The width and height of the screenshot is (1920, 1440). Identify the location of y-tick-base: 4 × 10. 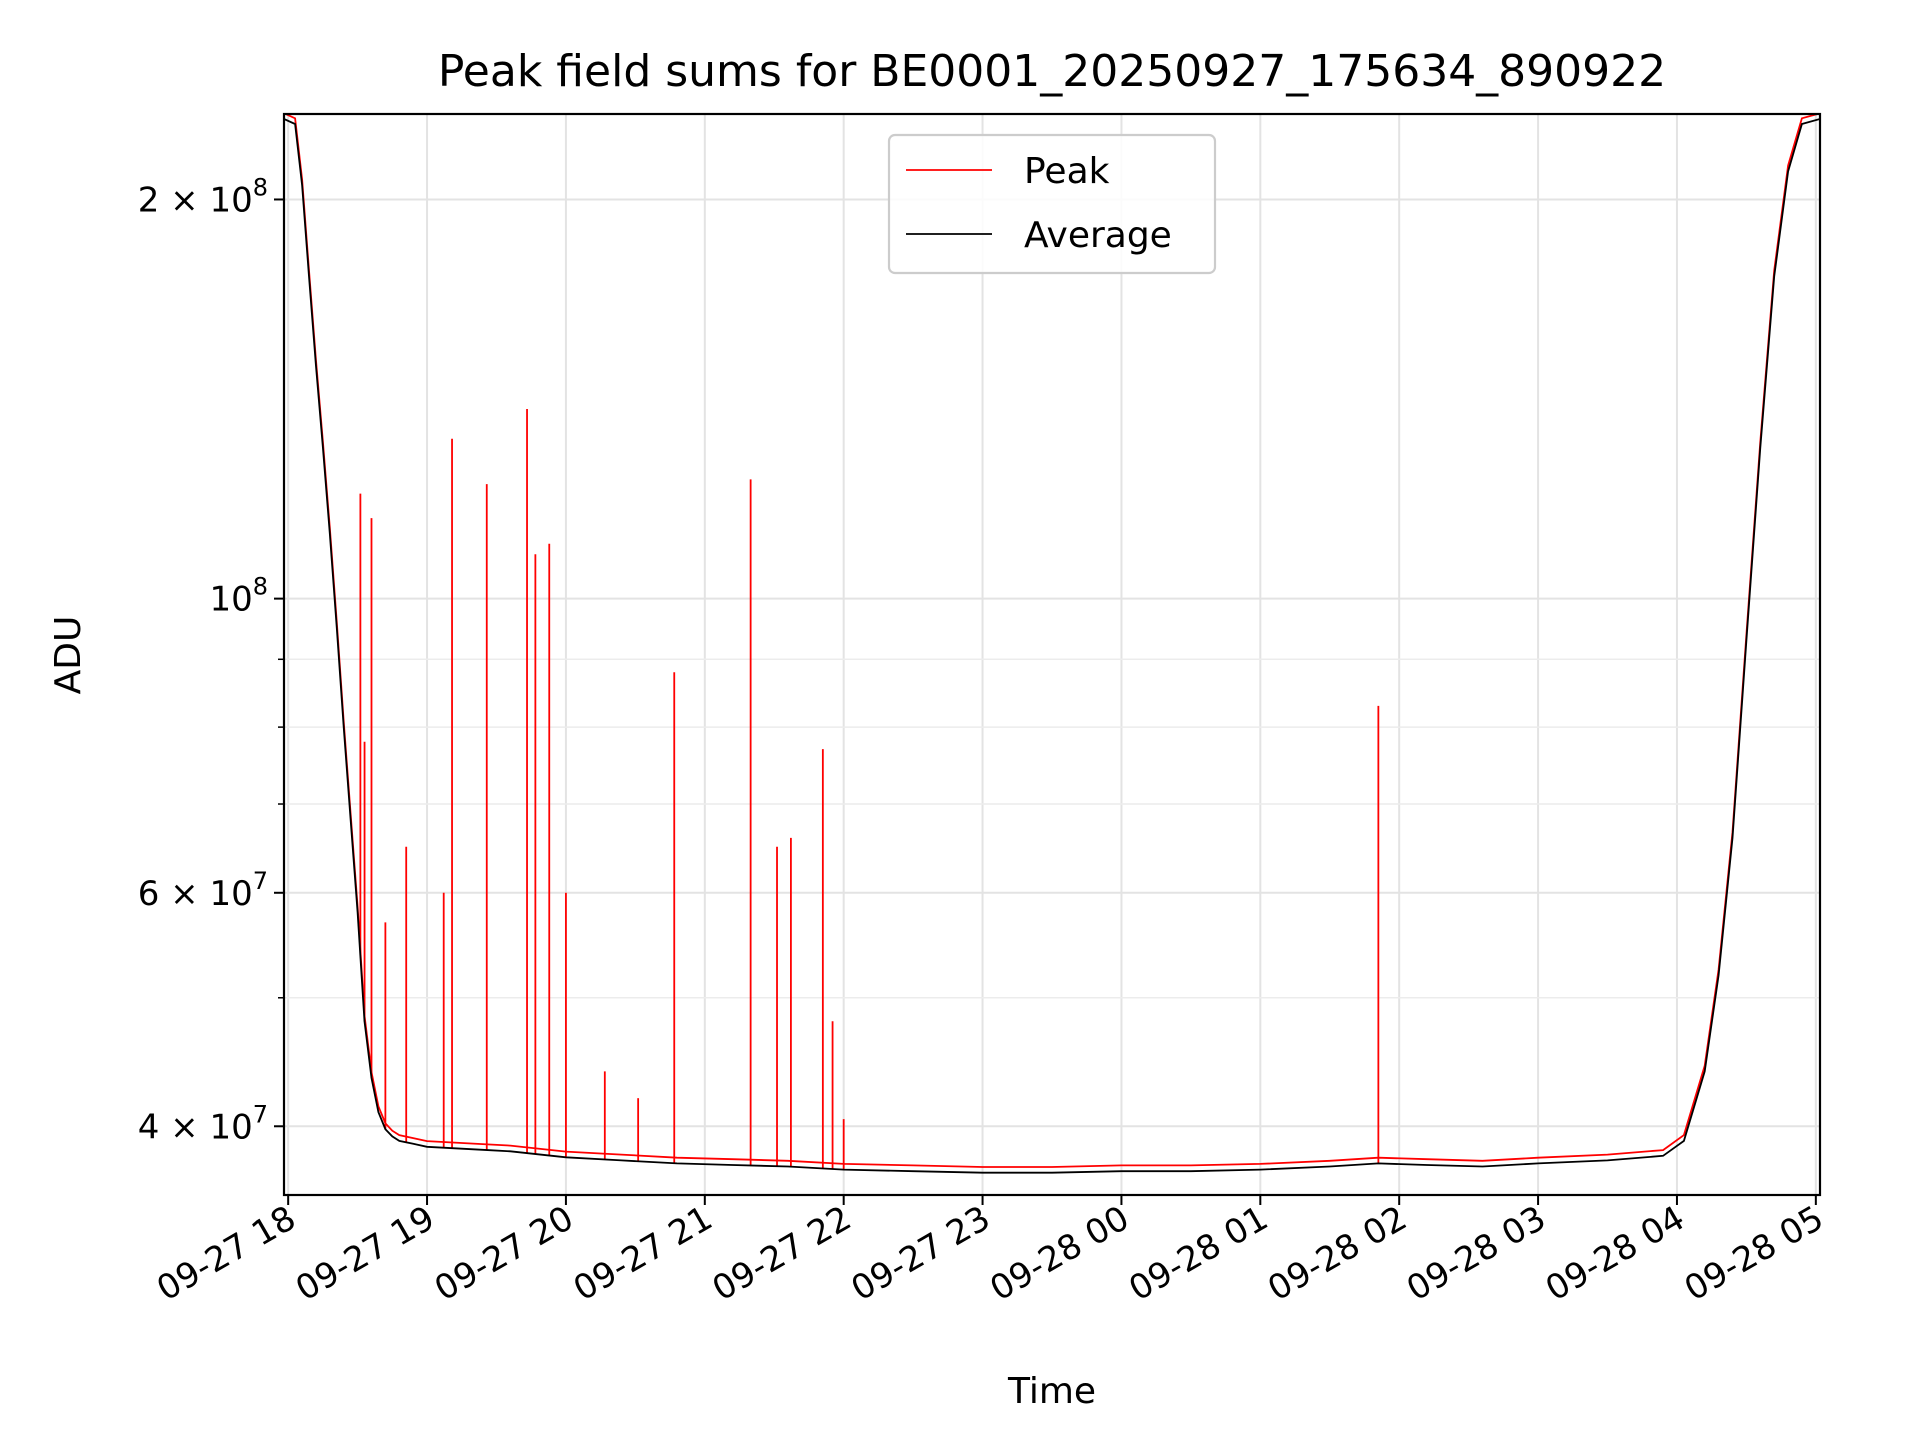
(195, 1127).